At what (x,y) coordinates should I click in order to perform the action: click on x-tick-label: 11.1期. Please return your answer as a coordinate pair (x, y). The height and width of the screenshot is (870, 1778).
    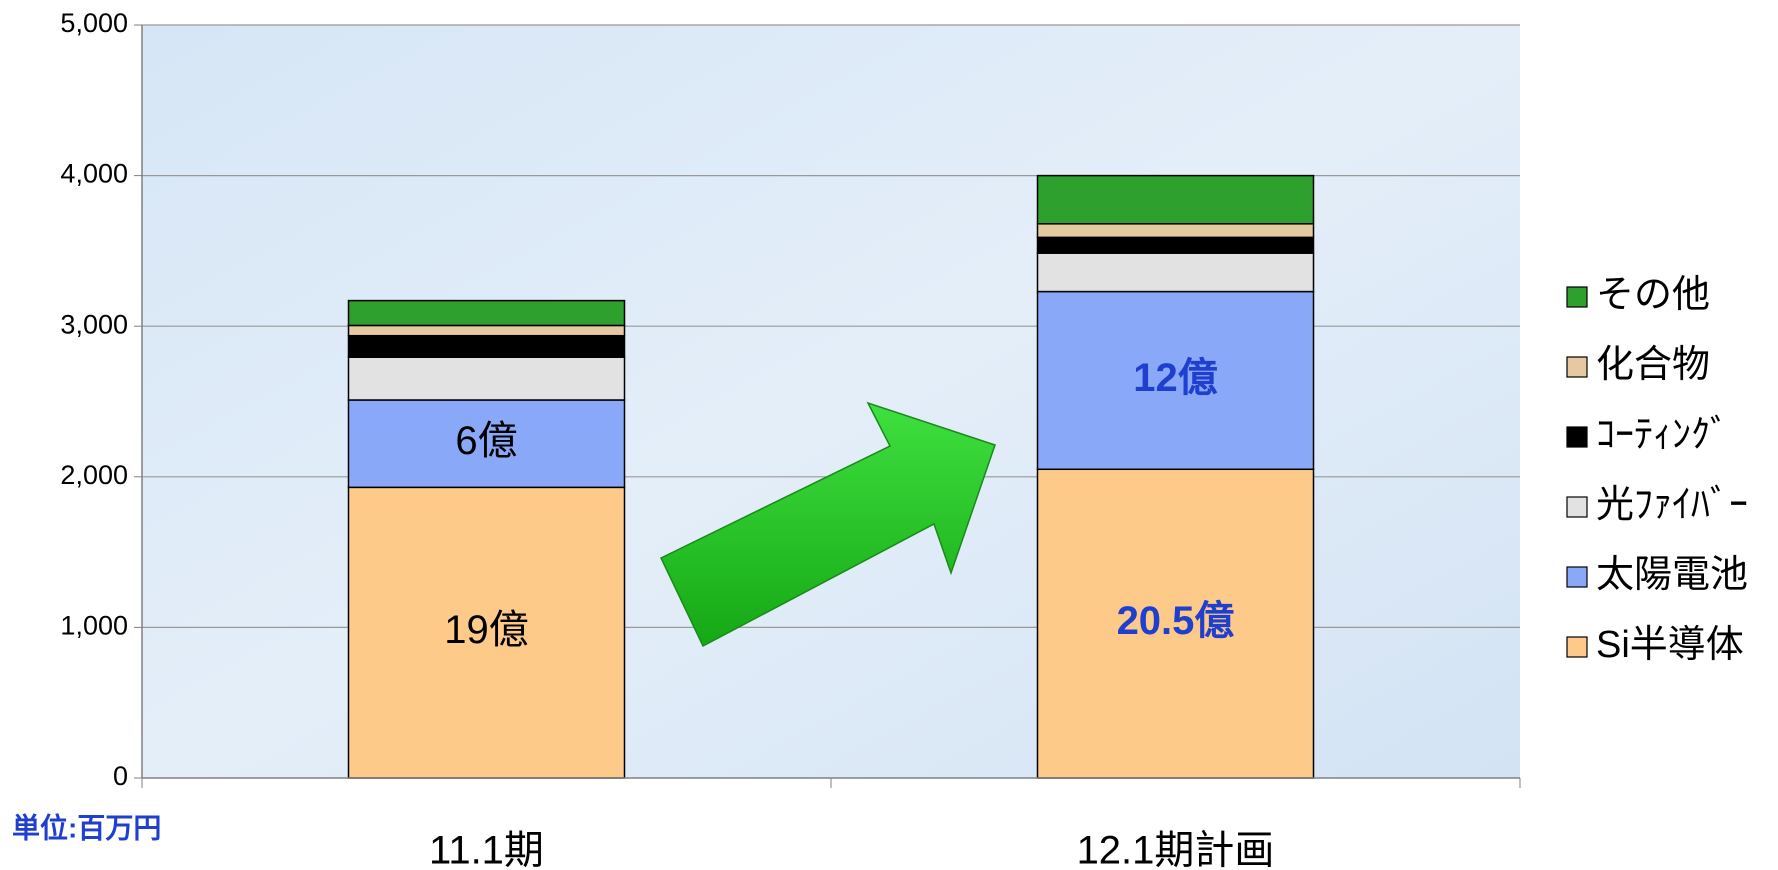
    Looking at the image, I should click on (486, 849).